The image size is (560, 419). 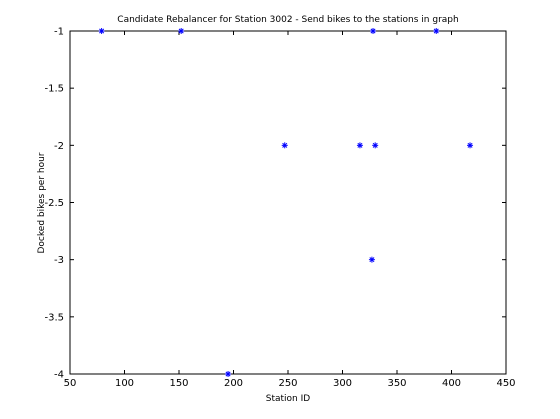 What do you see at coordinates (59, 260) in the screenshot?
I see `y-tick-label: -3` at bounding box center [59, 260].